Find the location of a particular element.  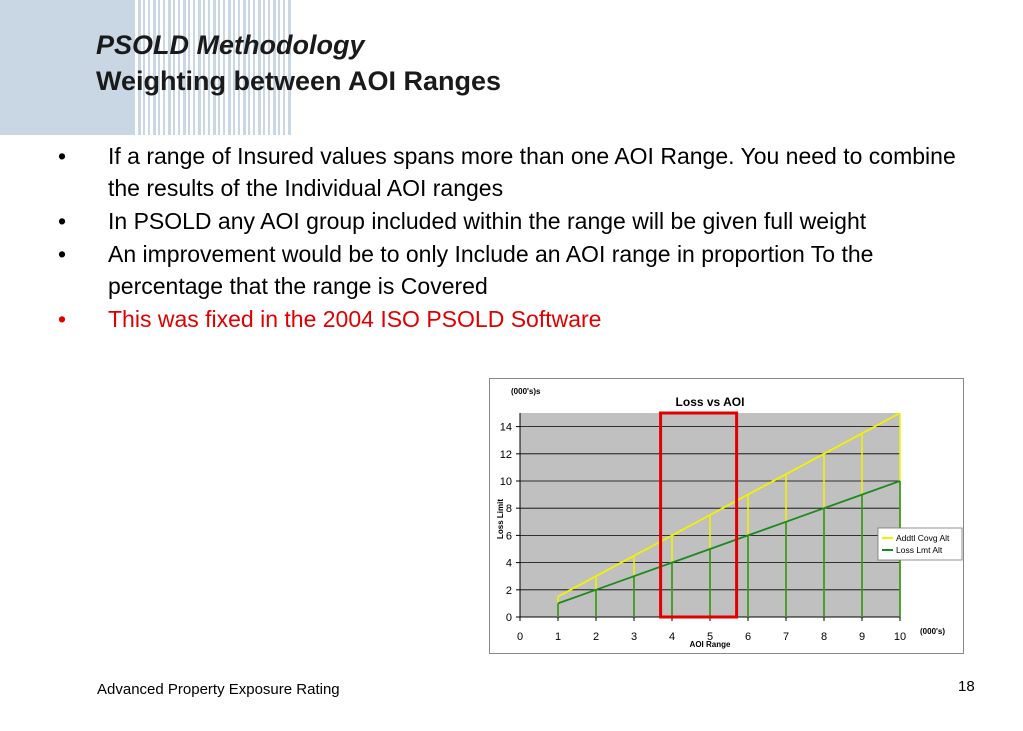

decorative-header-stripes is located at coordinates (150, 67).